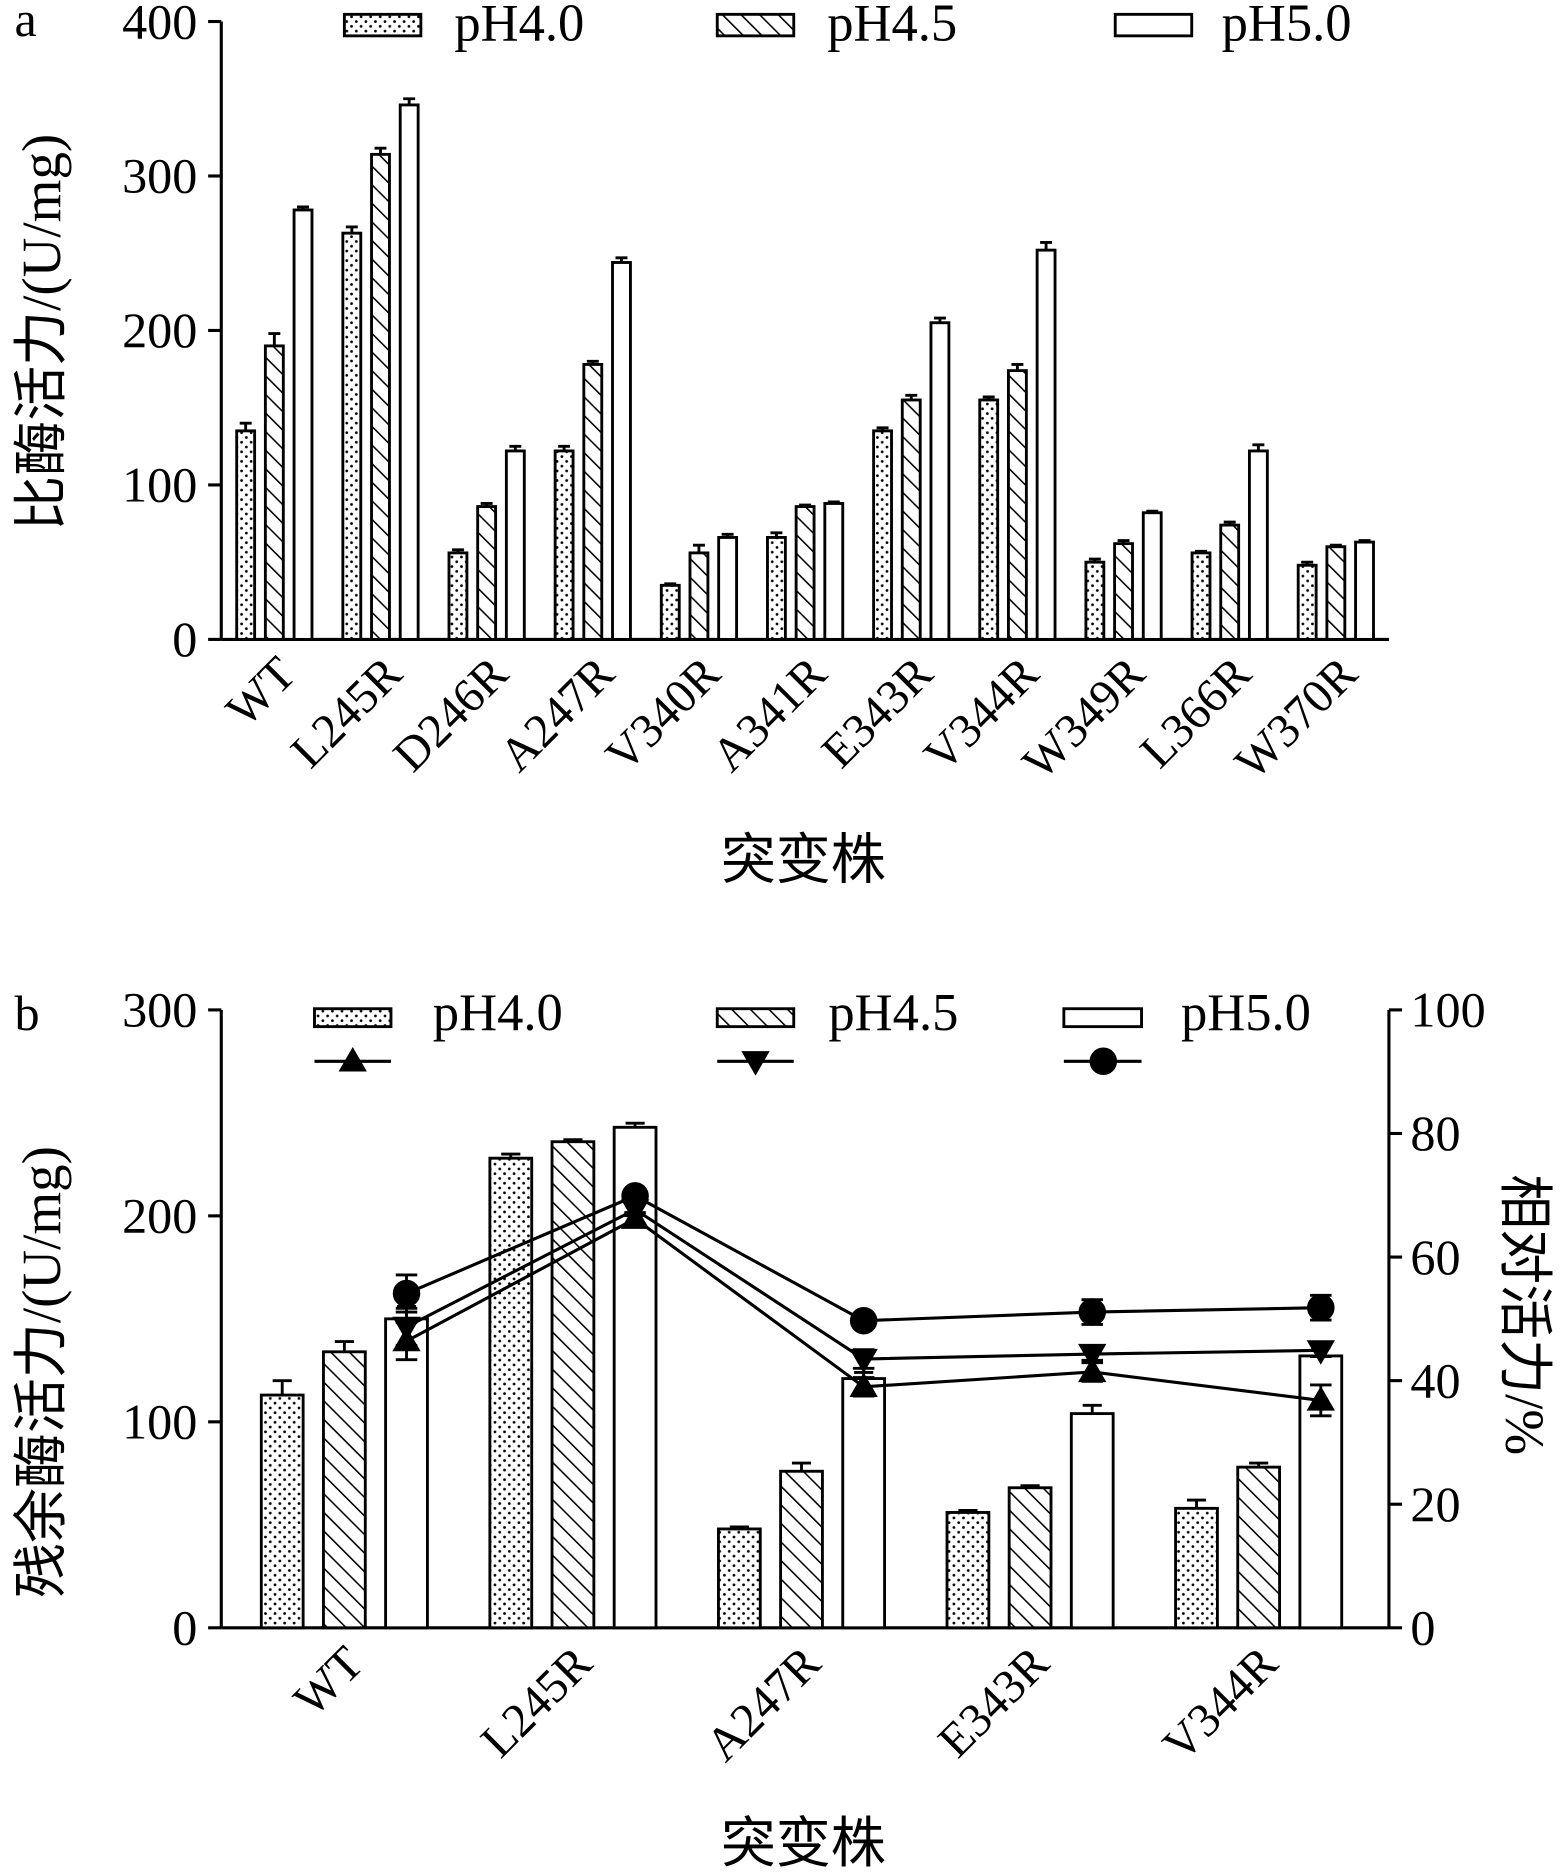 The image size is (1560, 1874). I want to click on y2-tick-label: 20, so click(1435, 1504).